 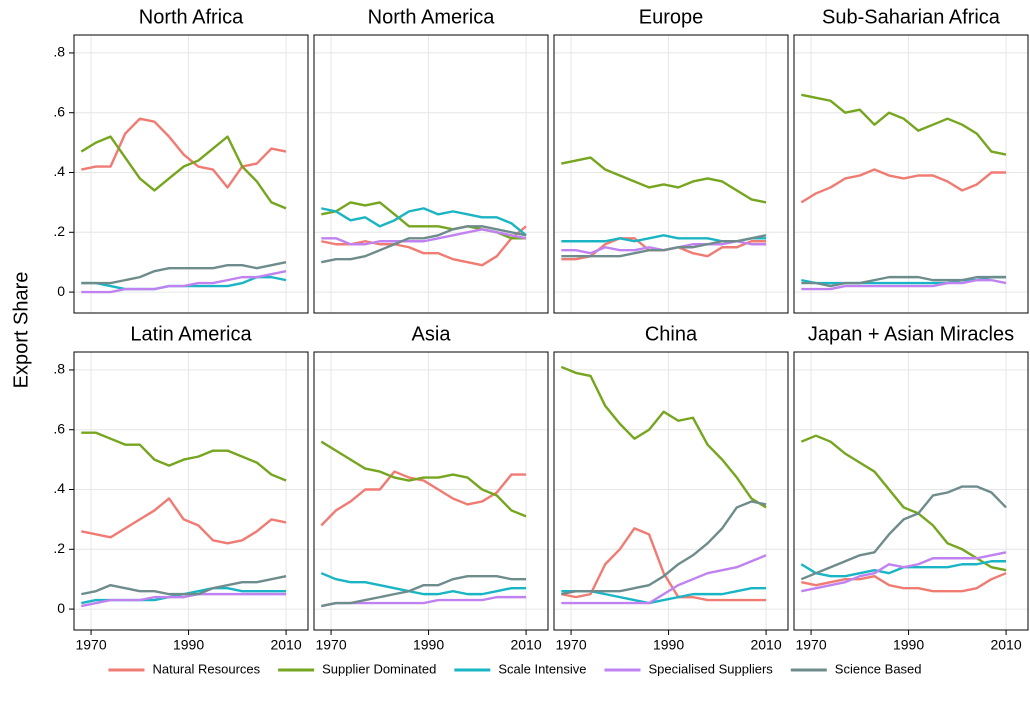 What do you see at coordinates (191, 334) in the screenshot?
I see `panel-title: Latin America` at bounding box center [191, 334].